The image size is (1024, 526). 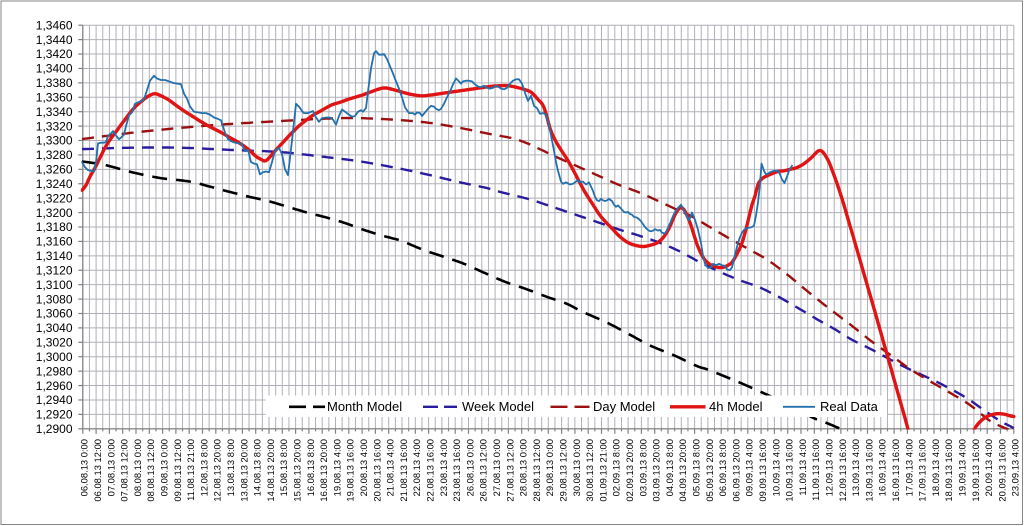 What do you see at coordinates (54, 112) in the screenshot?
I see `svg-text: 1,3340` at bounding box center [54, 112].